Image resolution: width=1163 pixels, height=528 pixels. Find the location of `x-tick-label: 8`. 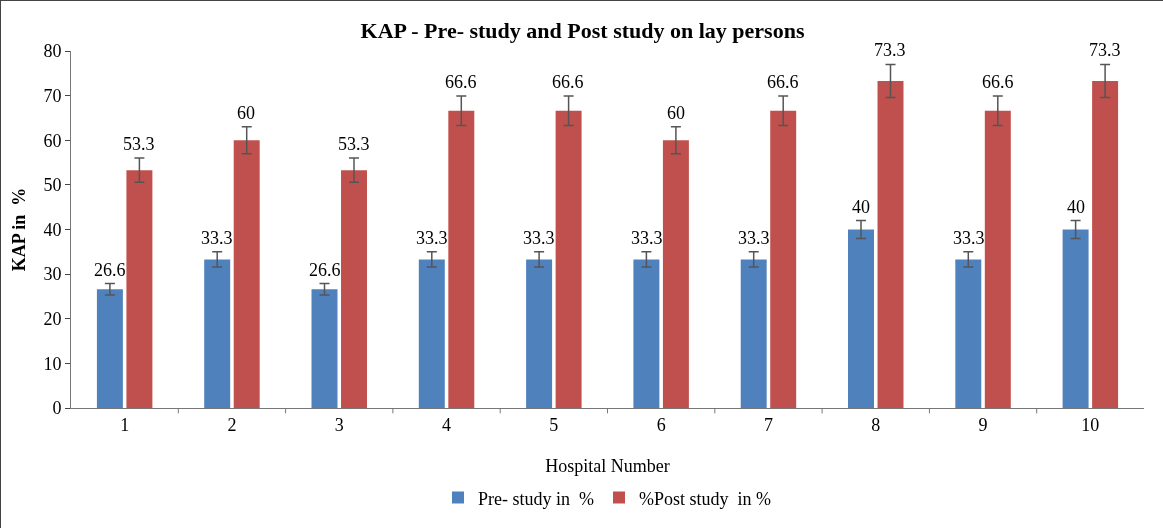

x-tick-label: 8 is located at coordinates (876, 424).